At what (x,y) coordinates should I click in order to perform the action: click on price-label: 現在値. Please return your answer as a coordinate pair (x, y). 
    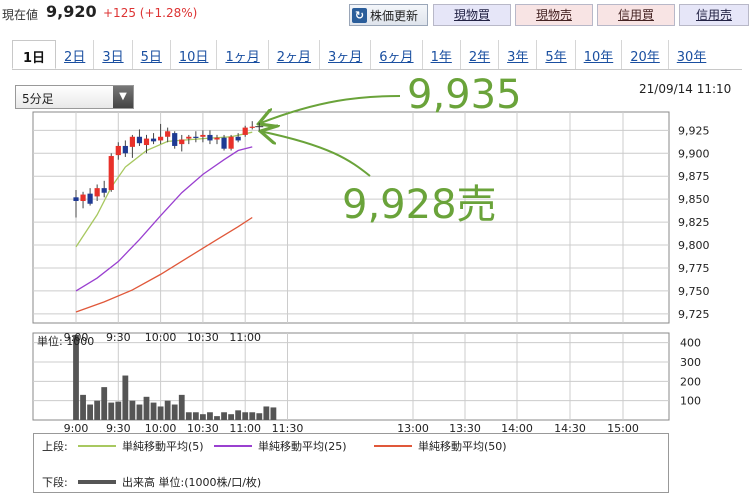
    Looking at the image, I should click on (20, 15).